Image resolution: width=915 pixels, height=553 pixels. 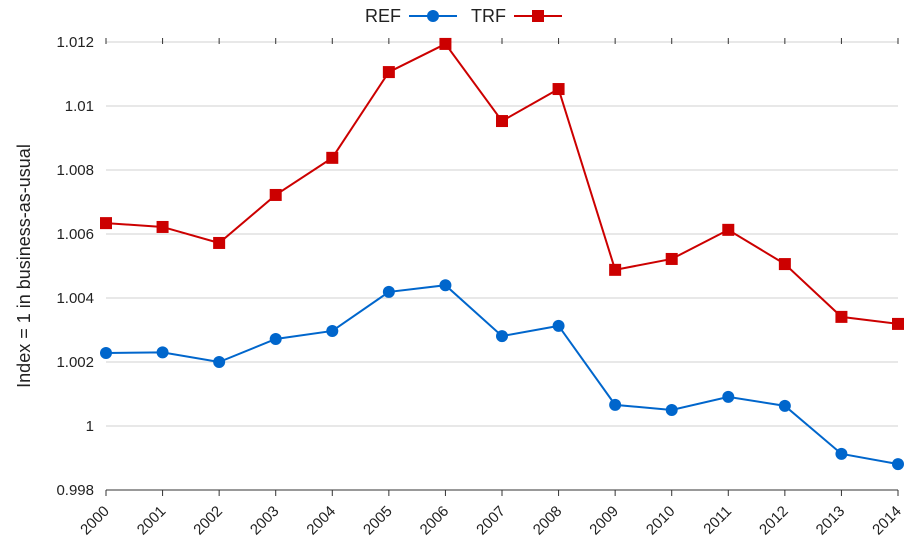 I want to click on y-tick-label: 1, so click(x=90, y=426).